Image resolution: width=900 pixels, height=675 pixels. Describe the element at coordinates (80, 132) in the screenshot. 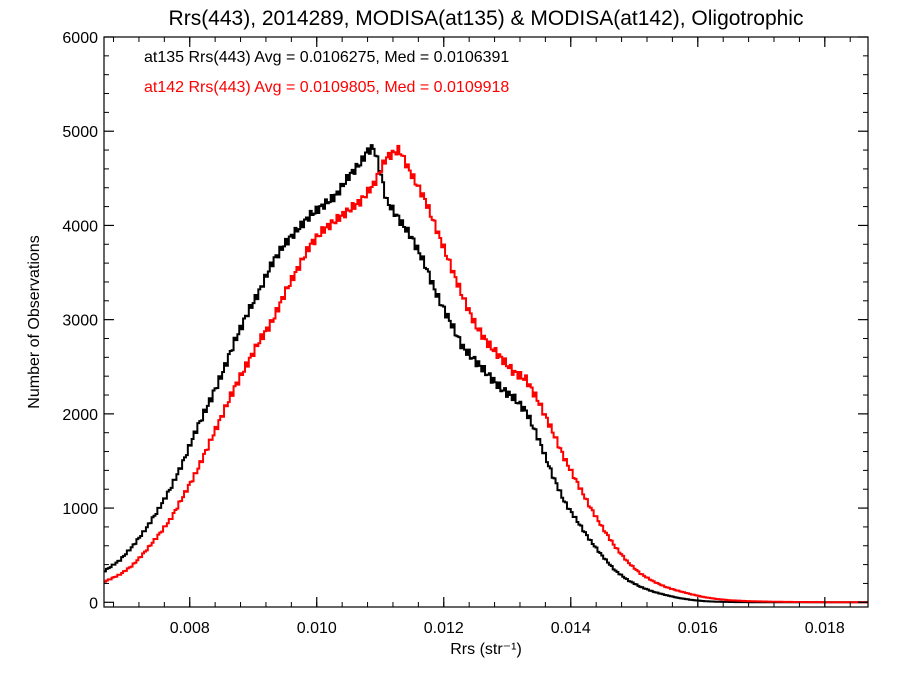

I see `y-tick-label: 5000` at that location.